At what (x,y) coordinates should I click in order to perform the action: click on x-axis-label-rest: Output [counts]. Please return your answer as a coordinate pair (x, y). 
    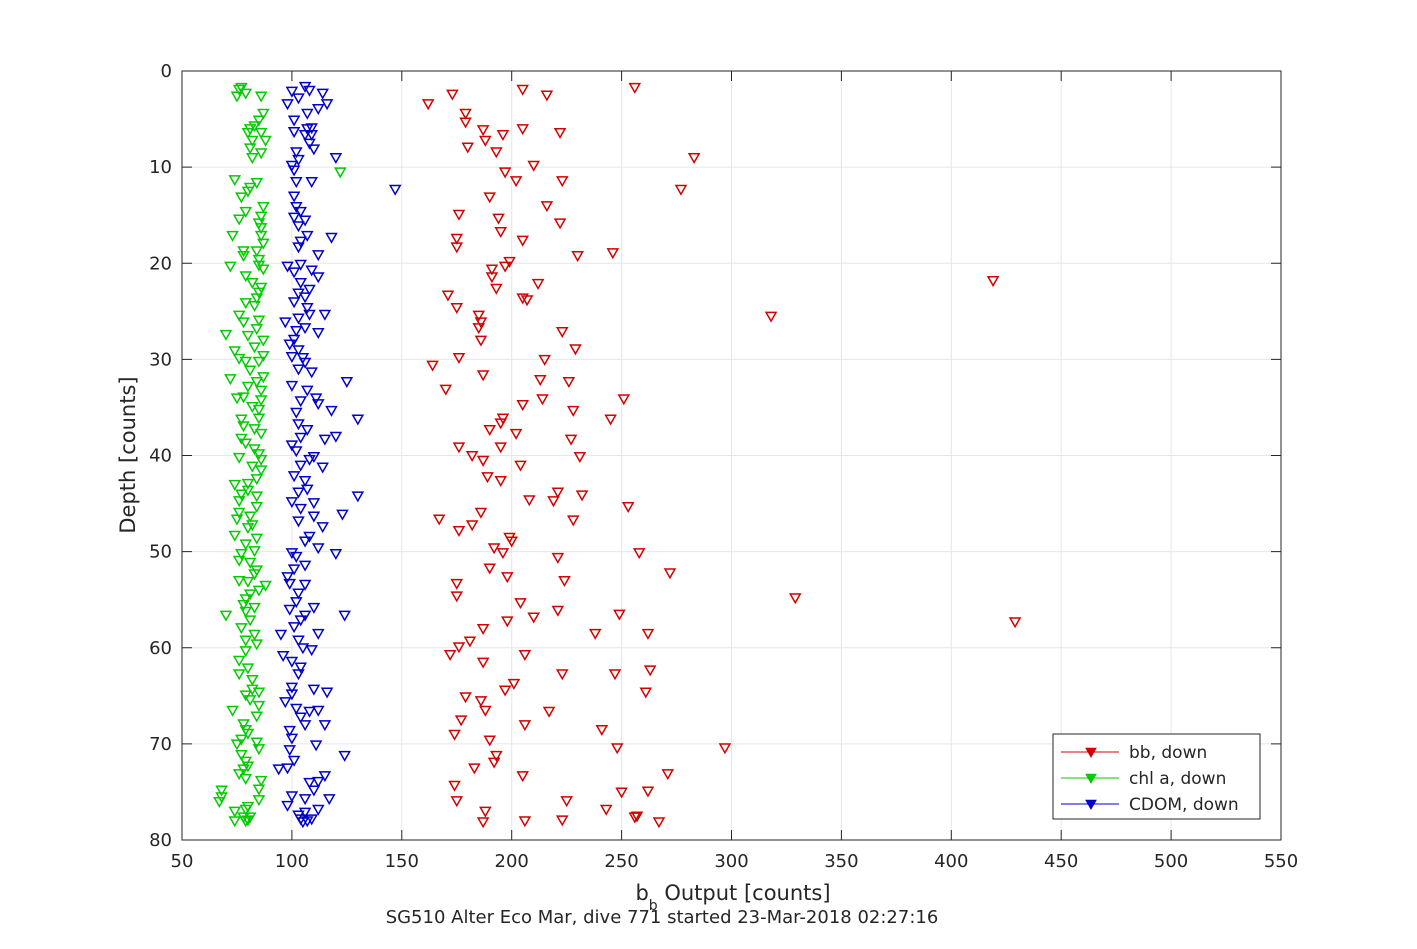
    Looking at the image, I should click on (744, 893).